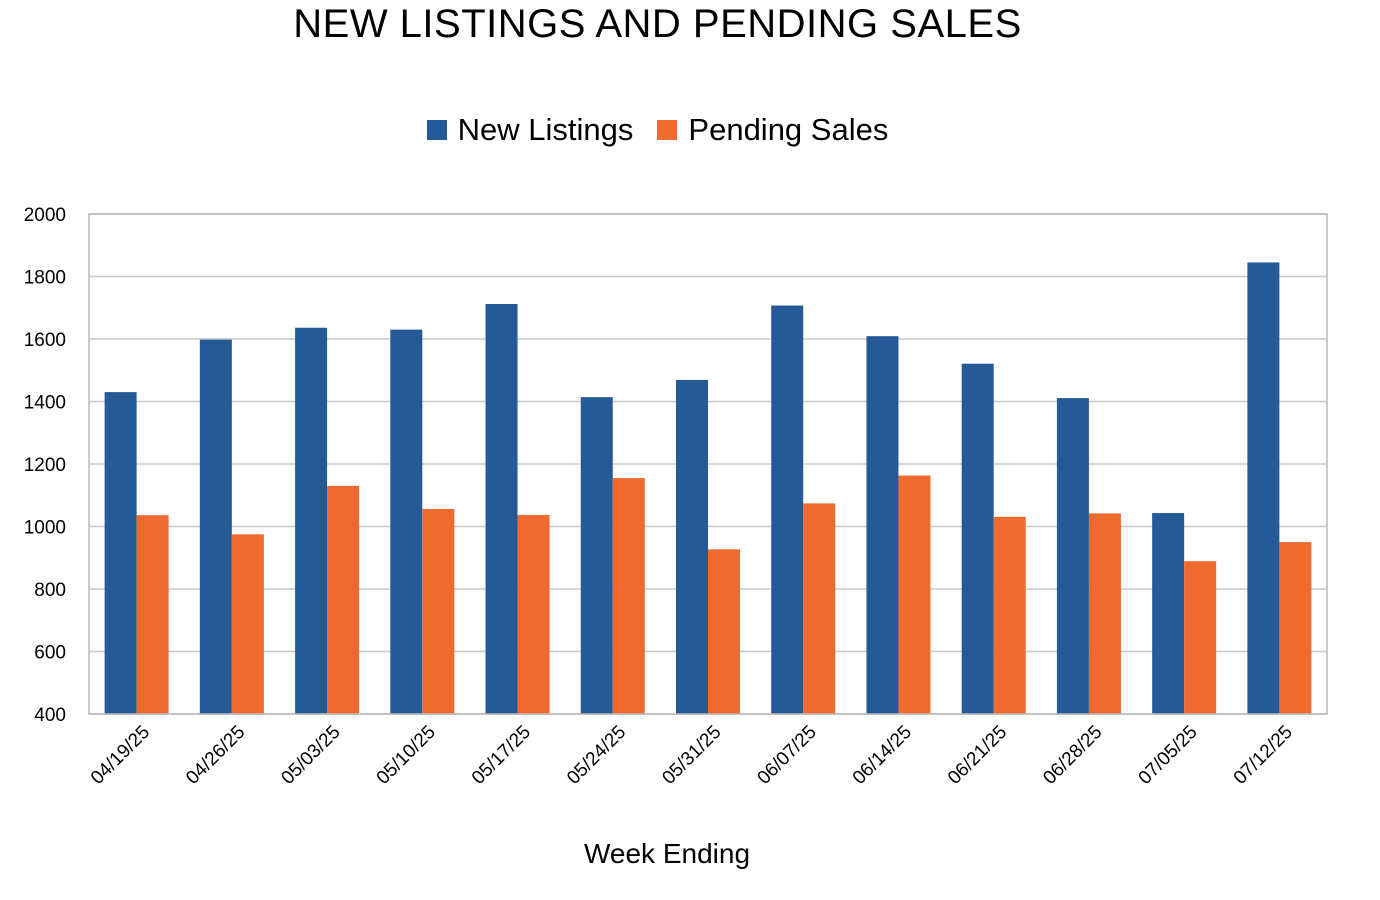 The image size is (1380, 900). I want to click on x-tick-label: 07/05/25, so click(1168, 755).